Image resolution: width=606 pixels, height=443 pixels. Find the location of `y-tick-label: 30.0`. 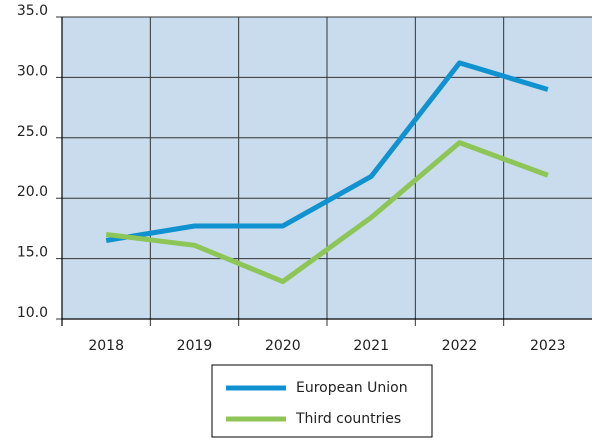

y-tick-label: 30.0 is located at coordinates (32, 71).